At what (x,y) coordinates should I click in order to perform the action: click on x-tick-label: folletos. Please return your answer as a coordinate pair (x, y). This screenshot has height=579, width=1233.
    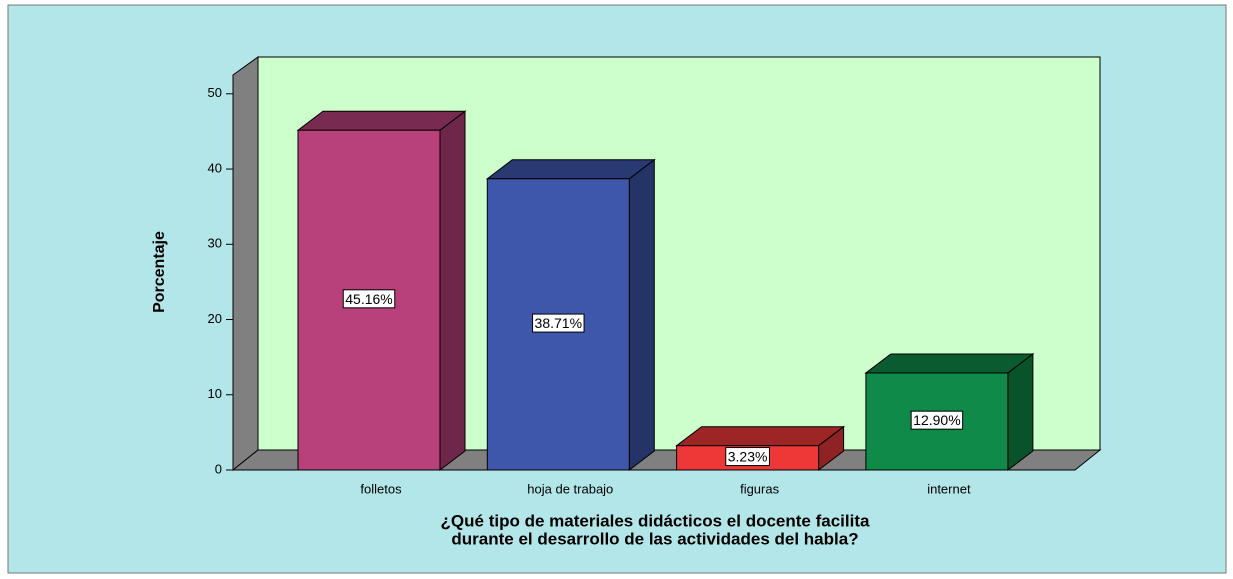
    Looking at the image, I should click on (381, 488).